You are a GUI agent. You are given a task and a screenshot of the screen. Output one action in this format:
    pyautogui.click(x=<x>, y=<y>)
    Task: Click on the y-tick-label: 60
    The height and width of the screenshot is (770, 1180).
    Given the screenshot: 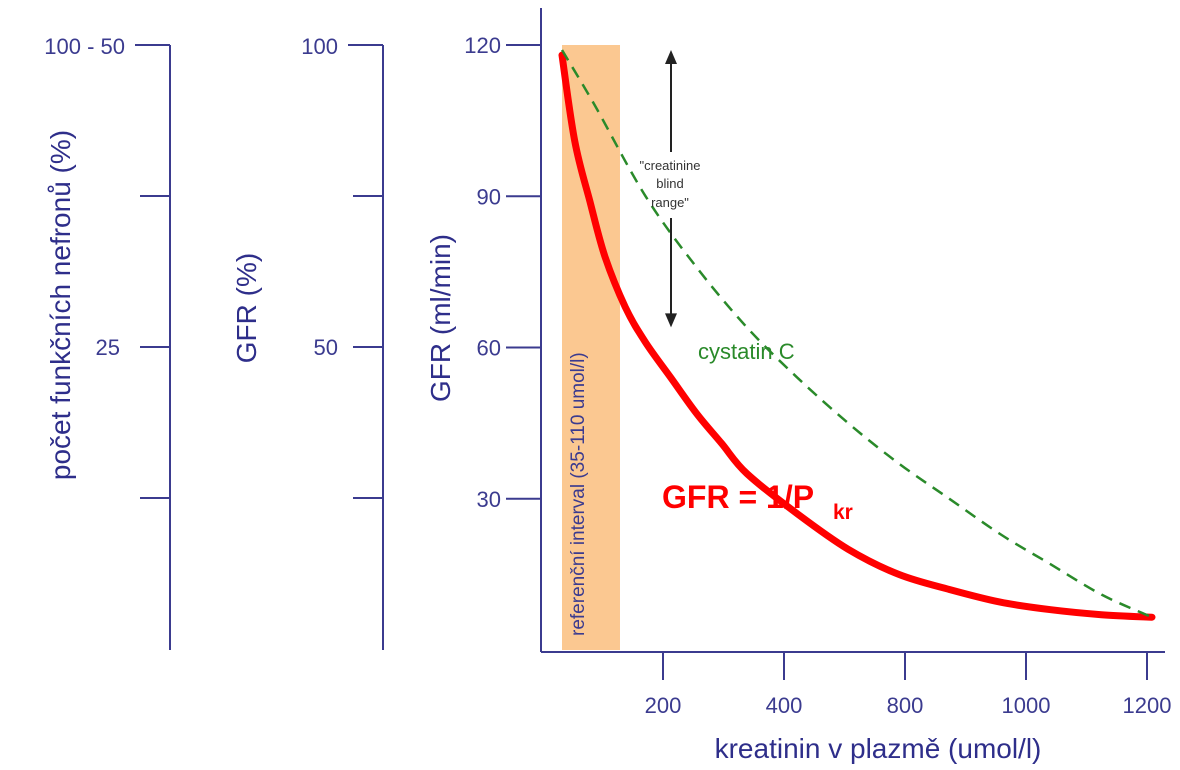 What is the action you would take?
    pyautogui.click(x=489, y=348)
    